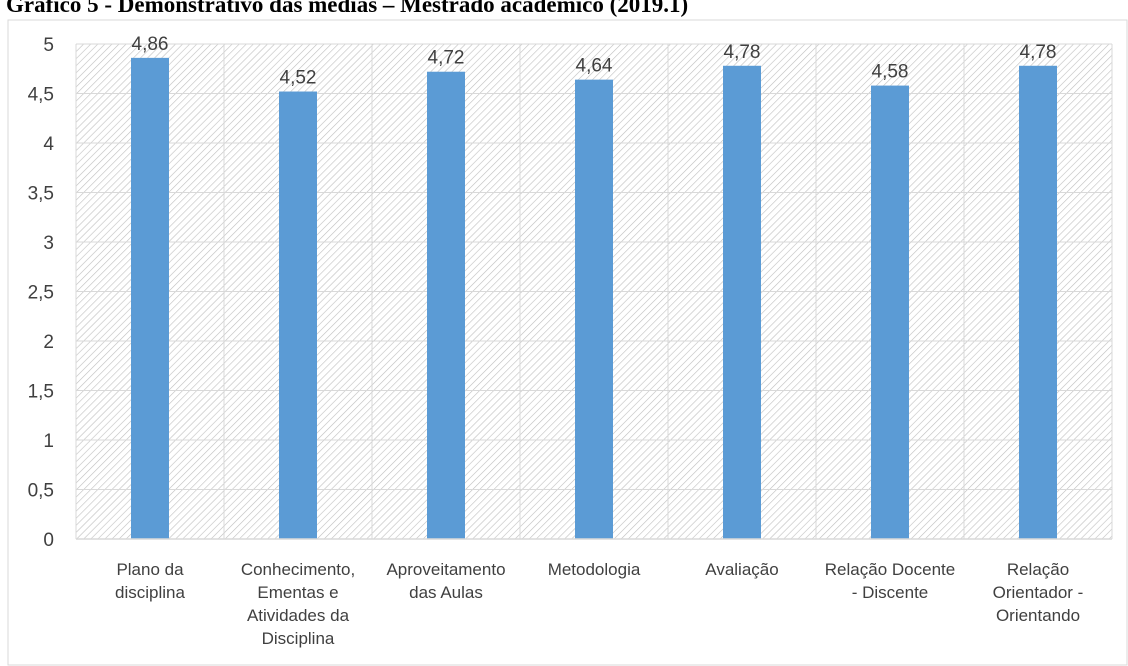  I want to click on data-label: 4,72, so click(446, 58).